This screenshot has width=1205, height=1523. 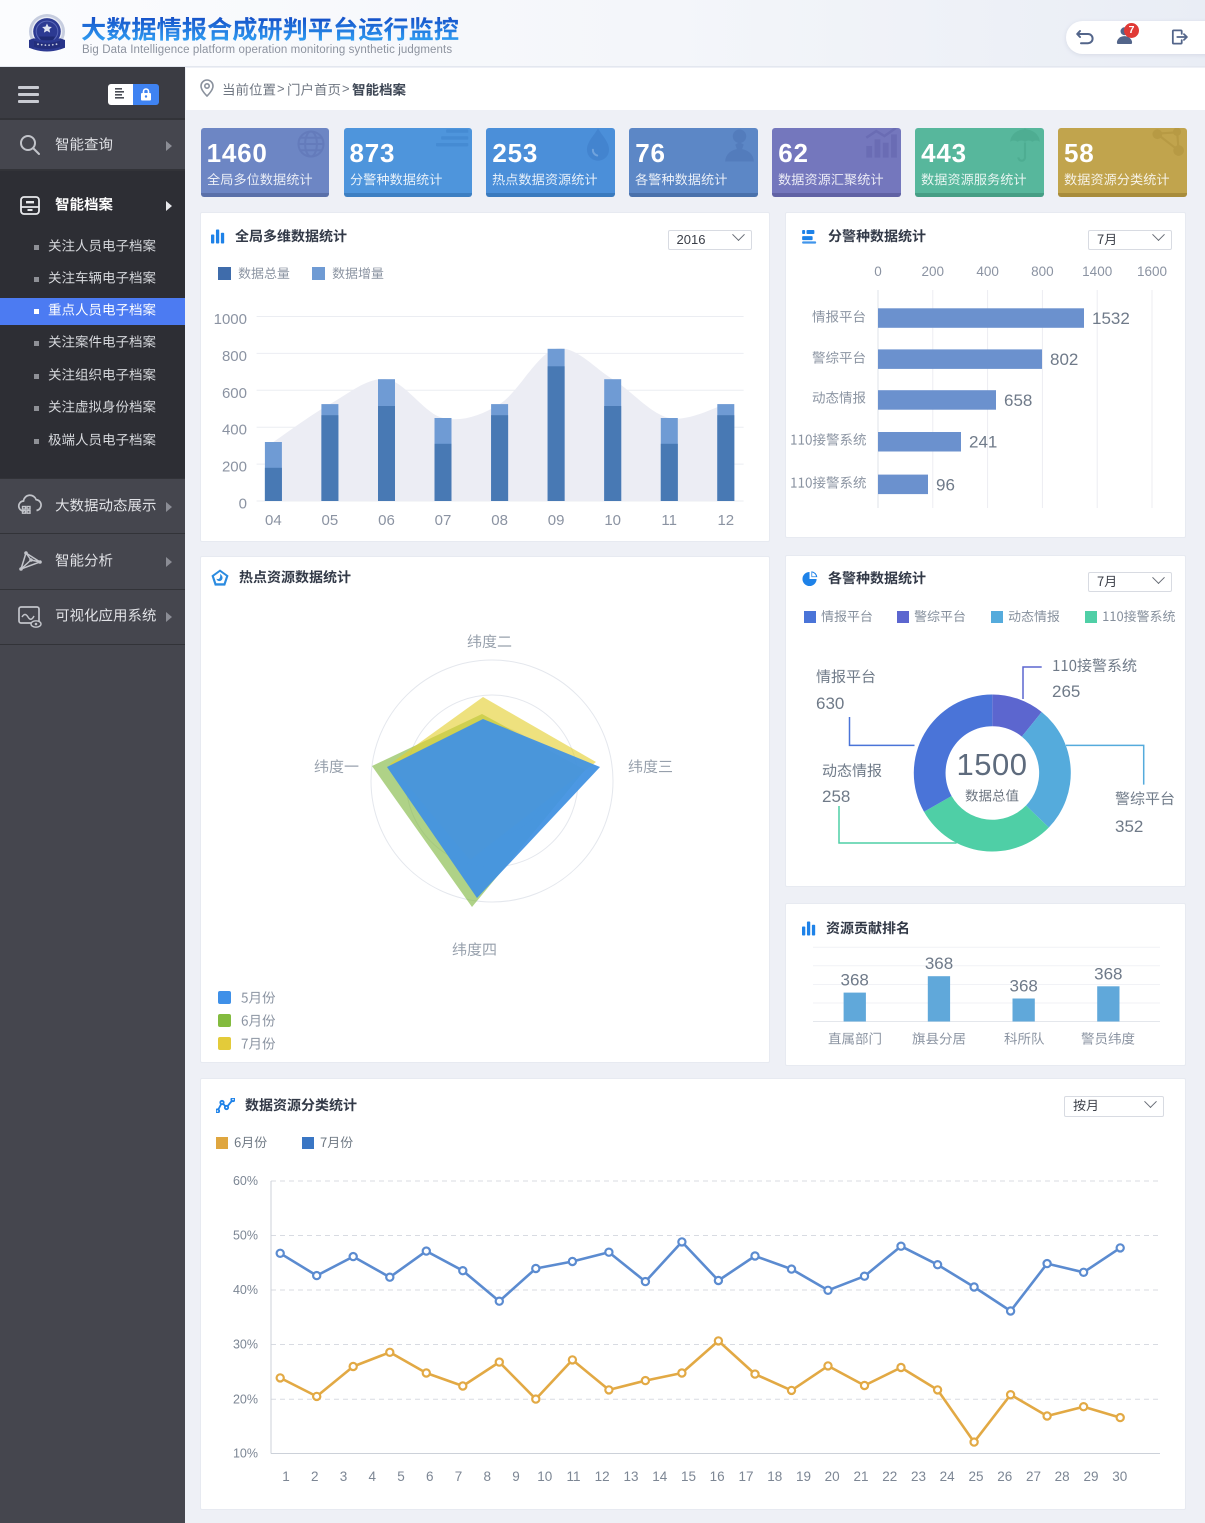 I want to click on svg-text: 21, so click(x=860, y=1476).